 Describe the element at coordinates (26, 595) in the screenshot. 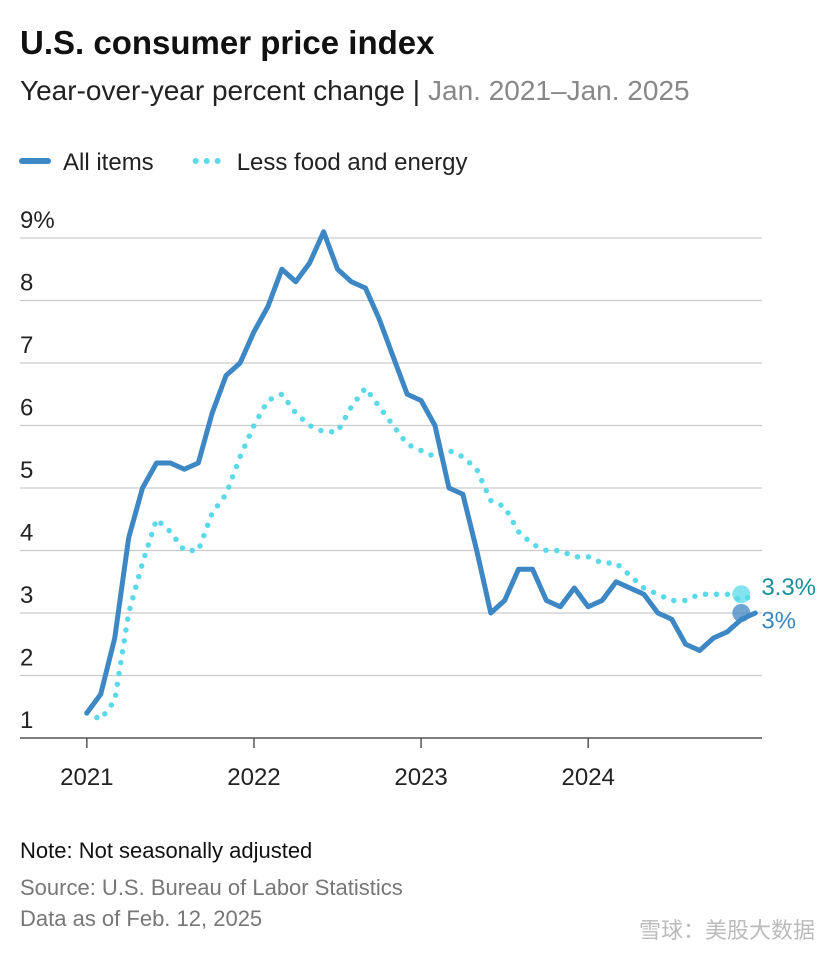

I see `y-tick-label: 3` at that location.